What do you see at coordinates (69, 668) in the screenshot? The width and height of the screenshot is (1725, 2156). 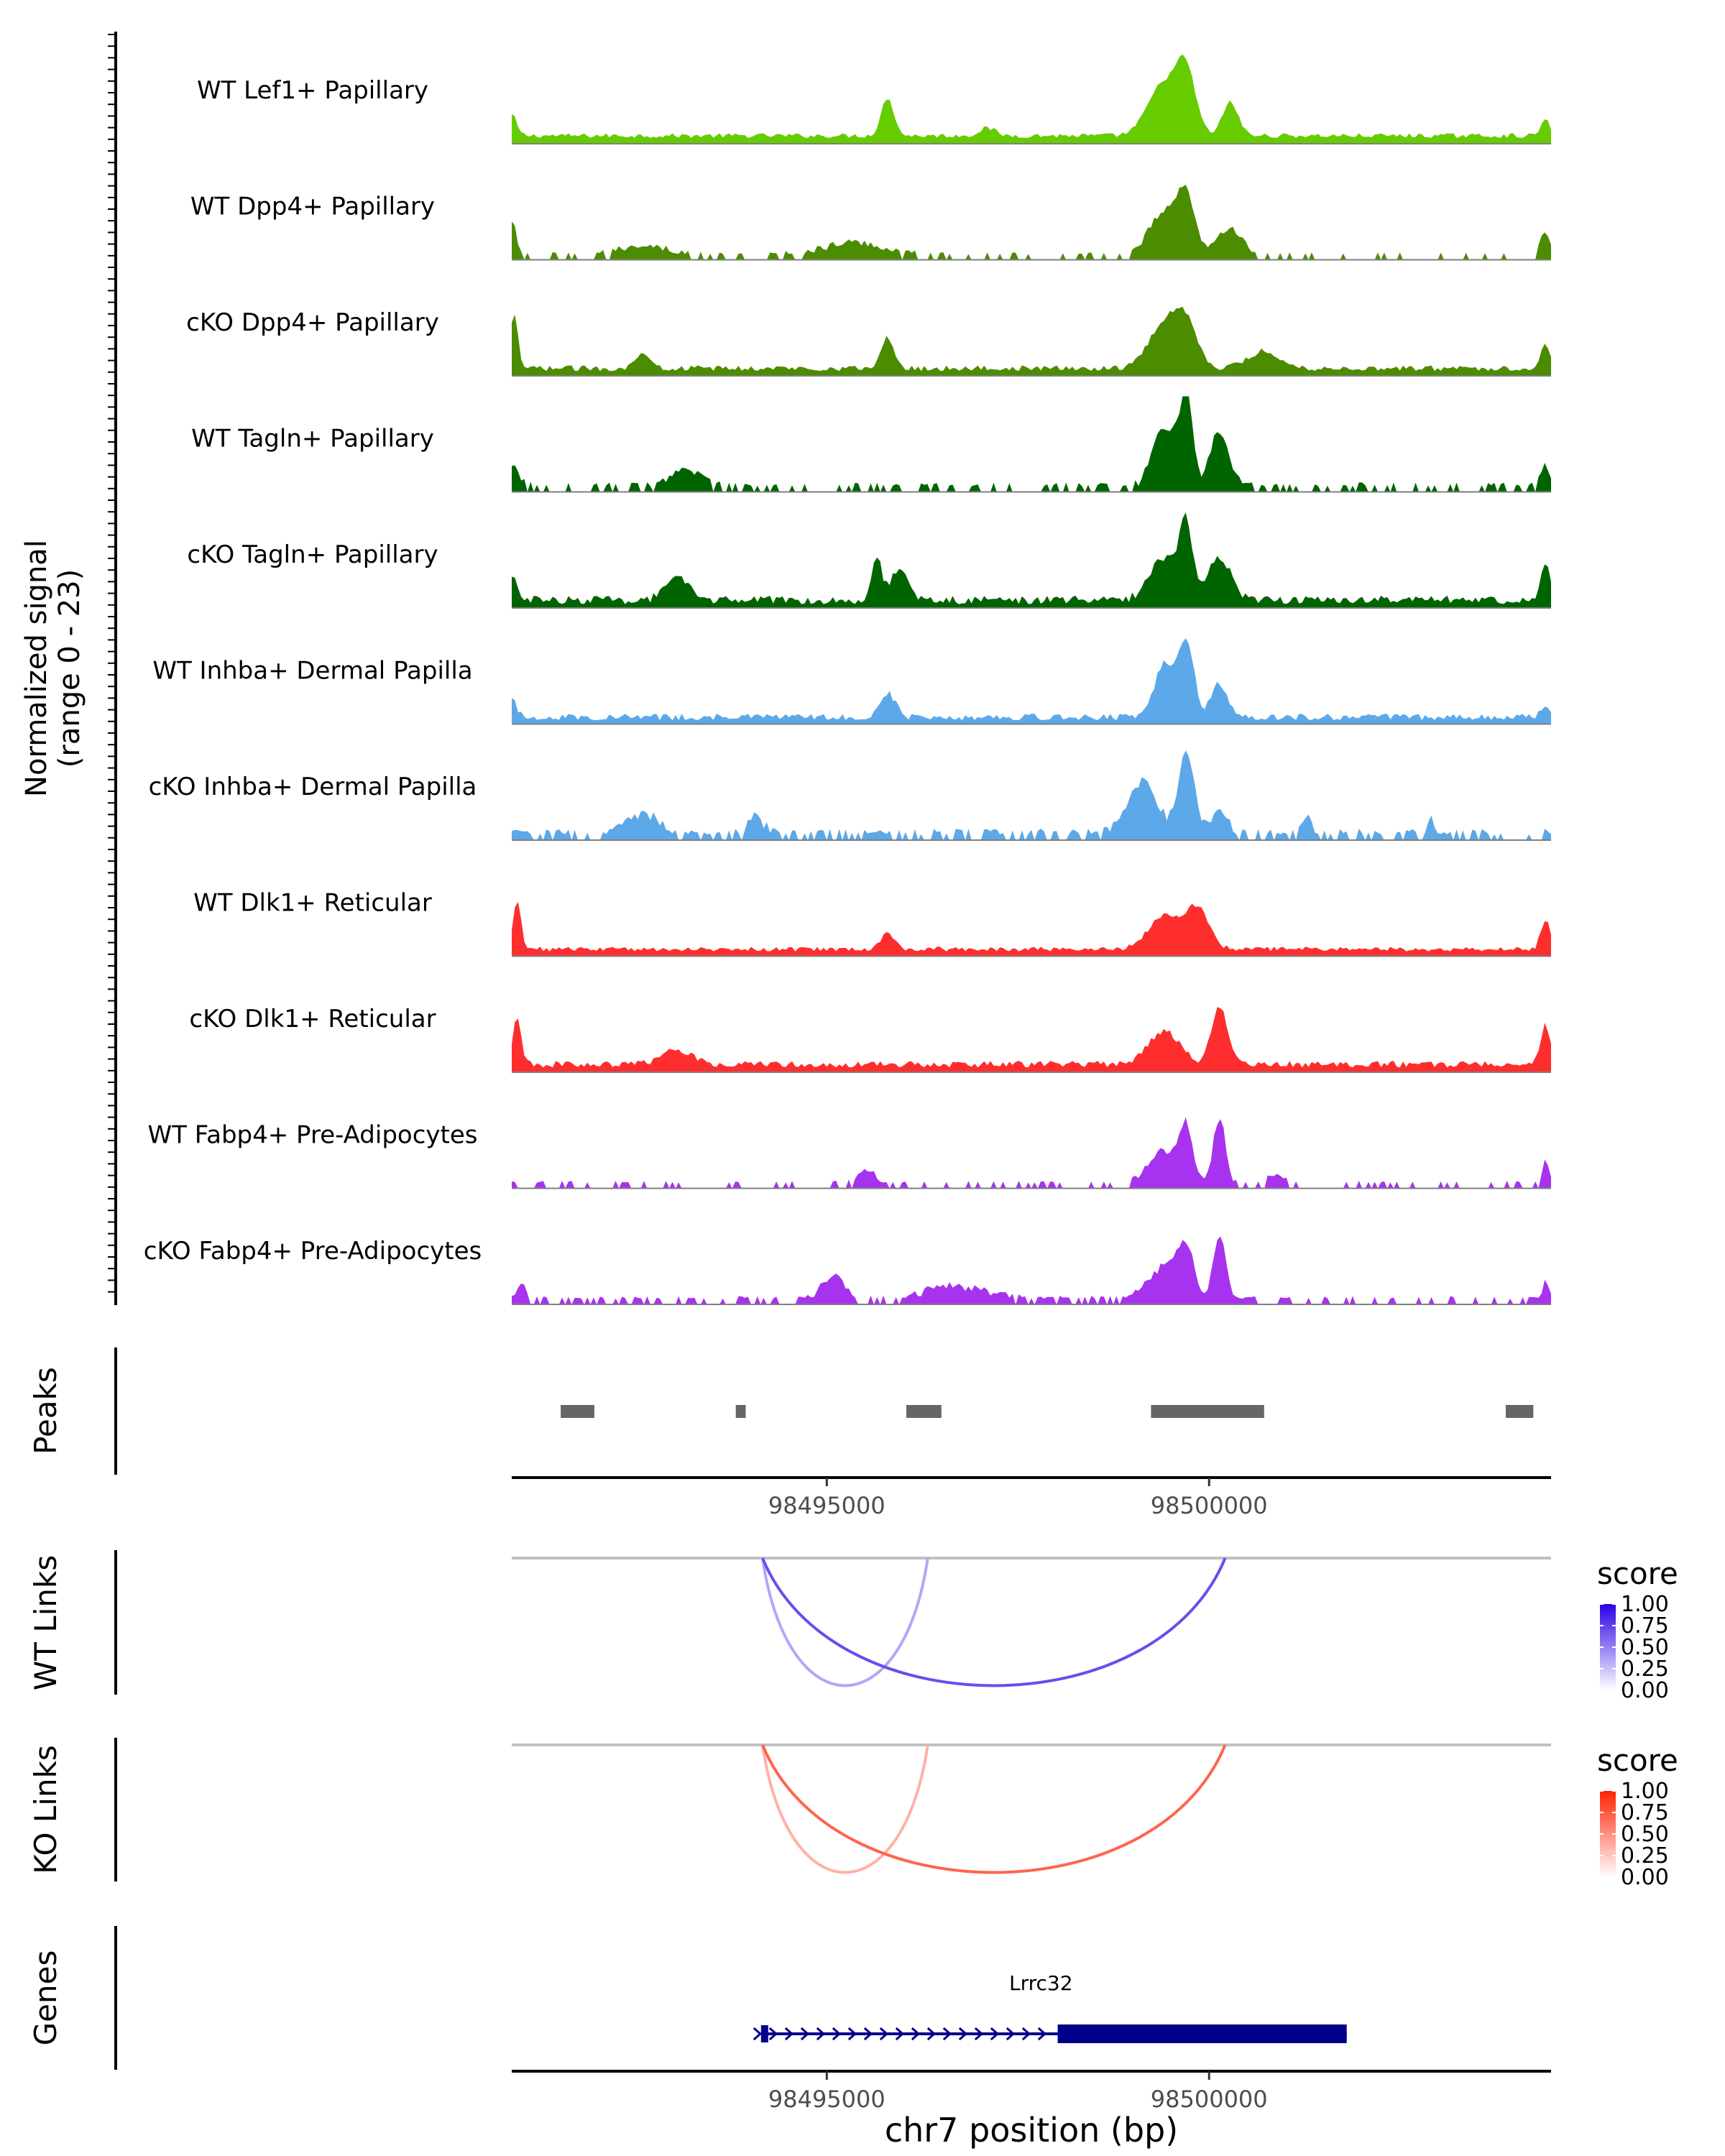 I see `signal-axis-label-line2: (range 0 - 23)` at bounding box center [69, 668].